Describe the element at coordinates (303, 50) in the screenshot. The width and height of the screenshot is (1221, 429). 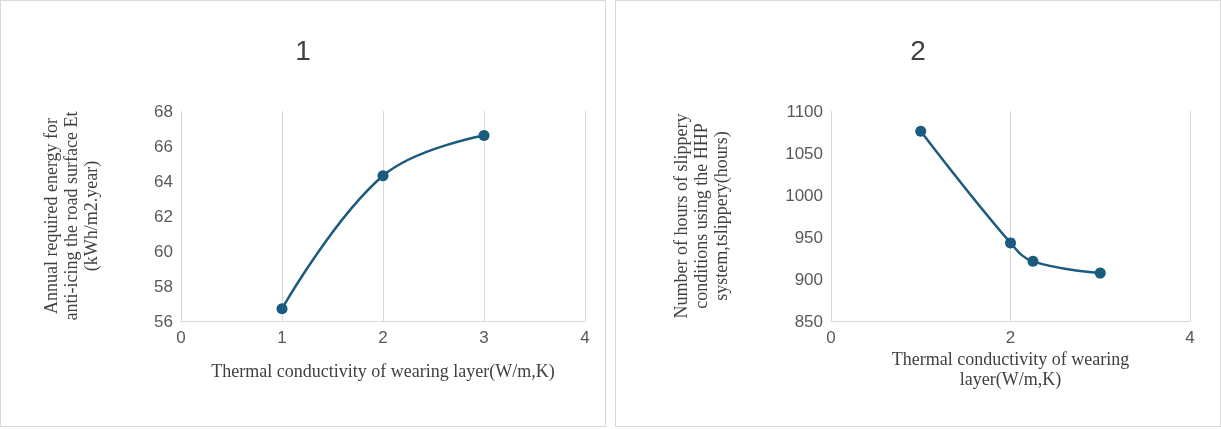
I see `chart-title: 1` at that location.